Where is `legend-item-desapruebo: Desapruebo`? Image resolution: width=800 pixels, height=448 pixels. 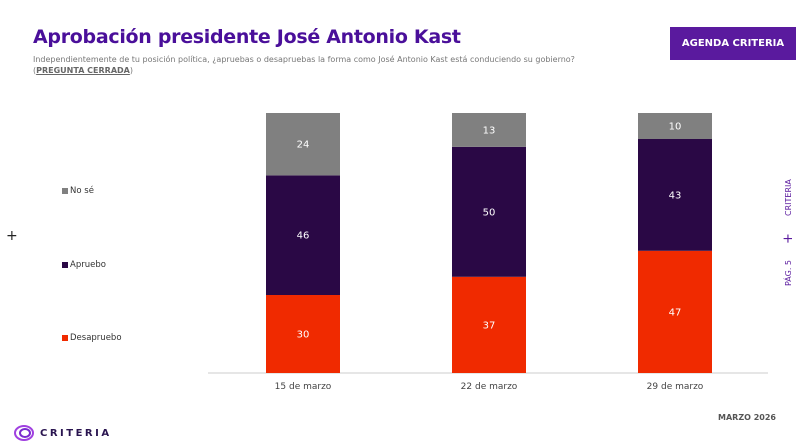
legend-item-desapruebo: Desapruebo is located at coordinates (92, 338).